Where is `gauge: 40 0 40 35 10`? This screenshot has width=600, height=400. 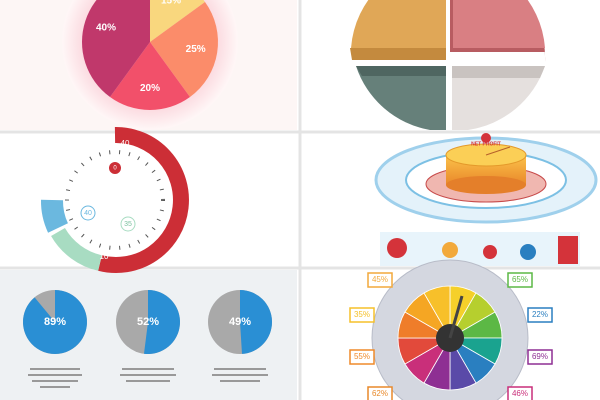
gauge: 40 0 40 35 10 is located at coordinates (115, 199).